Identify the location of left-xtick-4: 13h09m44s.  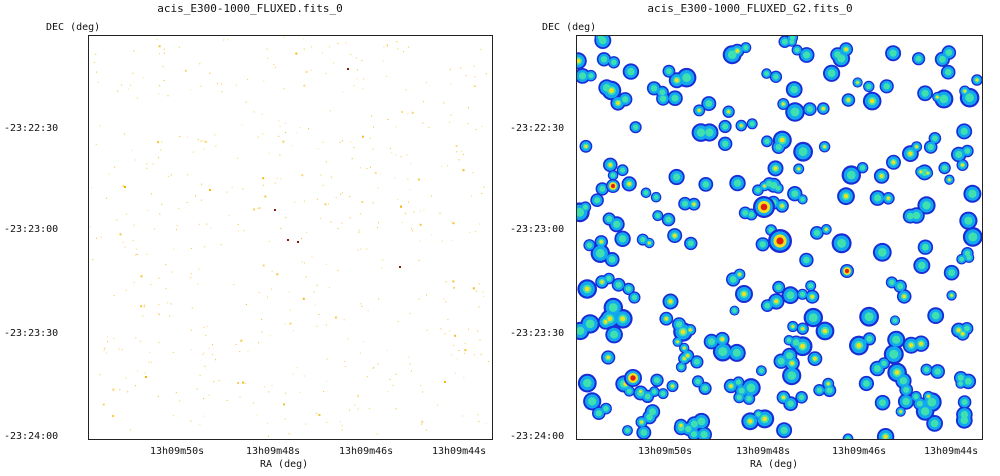
(459, 451).